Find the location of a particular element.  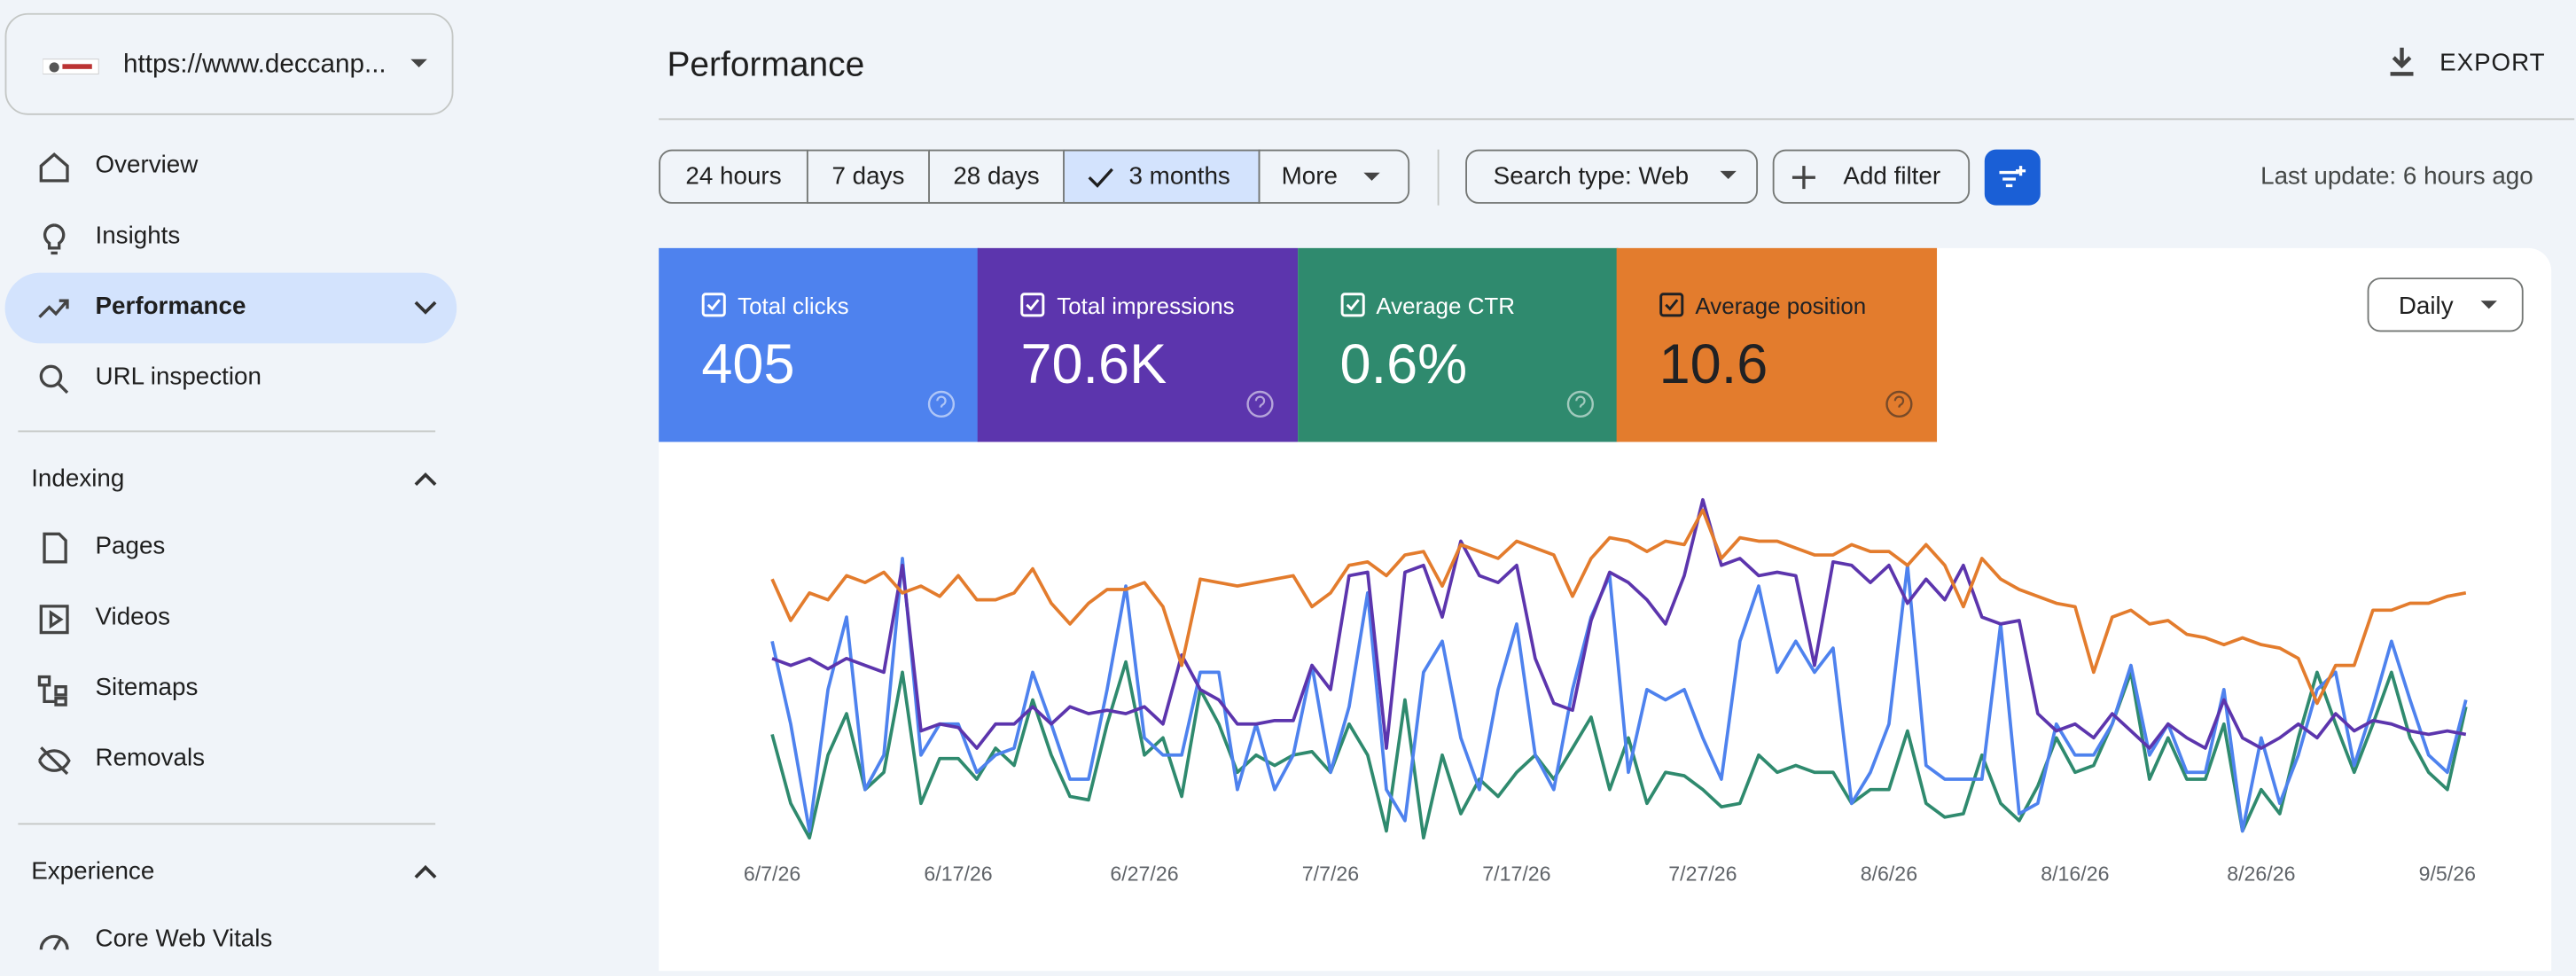

chip-divider is located at coordinates (1438, 177).